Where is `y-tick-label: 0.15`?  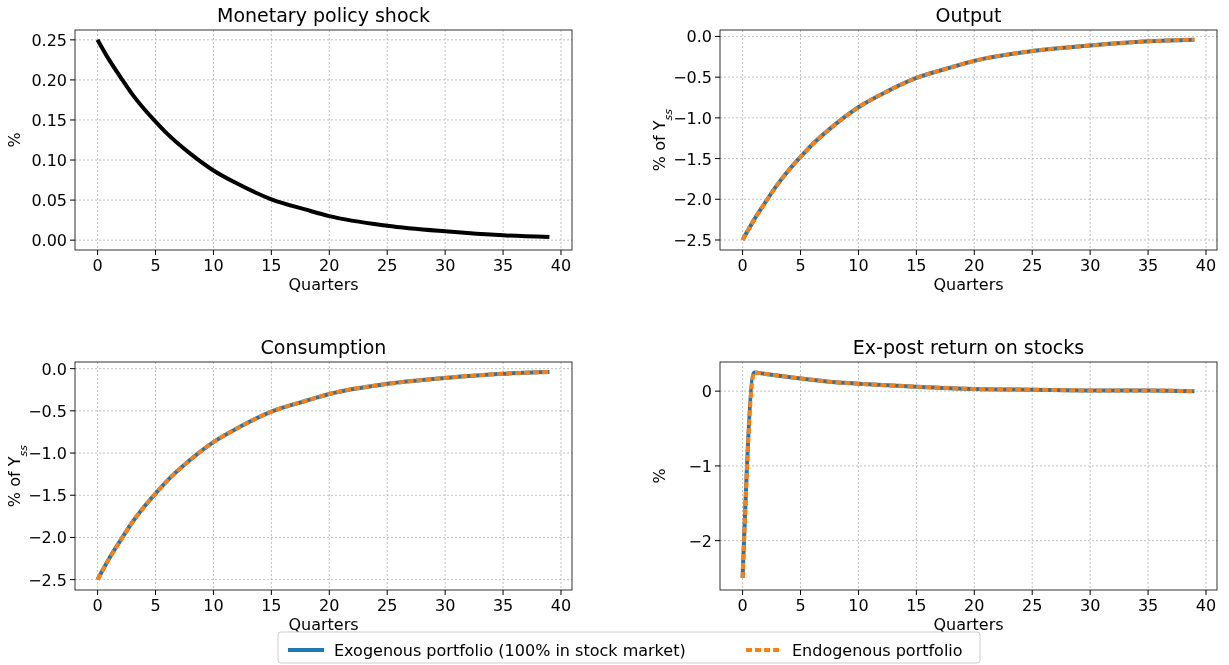
y-tick-label: 0.15 is located at coordinates (49, 120).